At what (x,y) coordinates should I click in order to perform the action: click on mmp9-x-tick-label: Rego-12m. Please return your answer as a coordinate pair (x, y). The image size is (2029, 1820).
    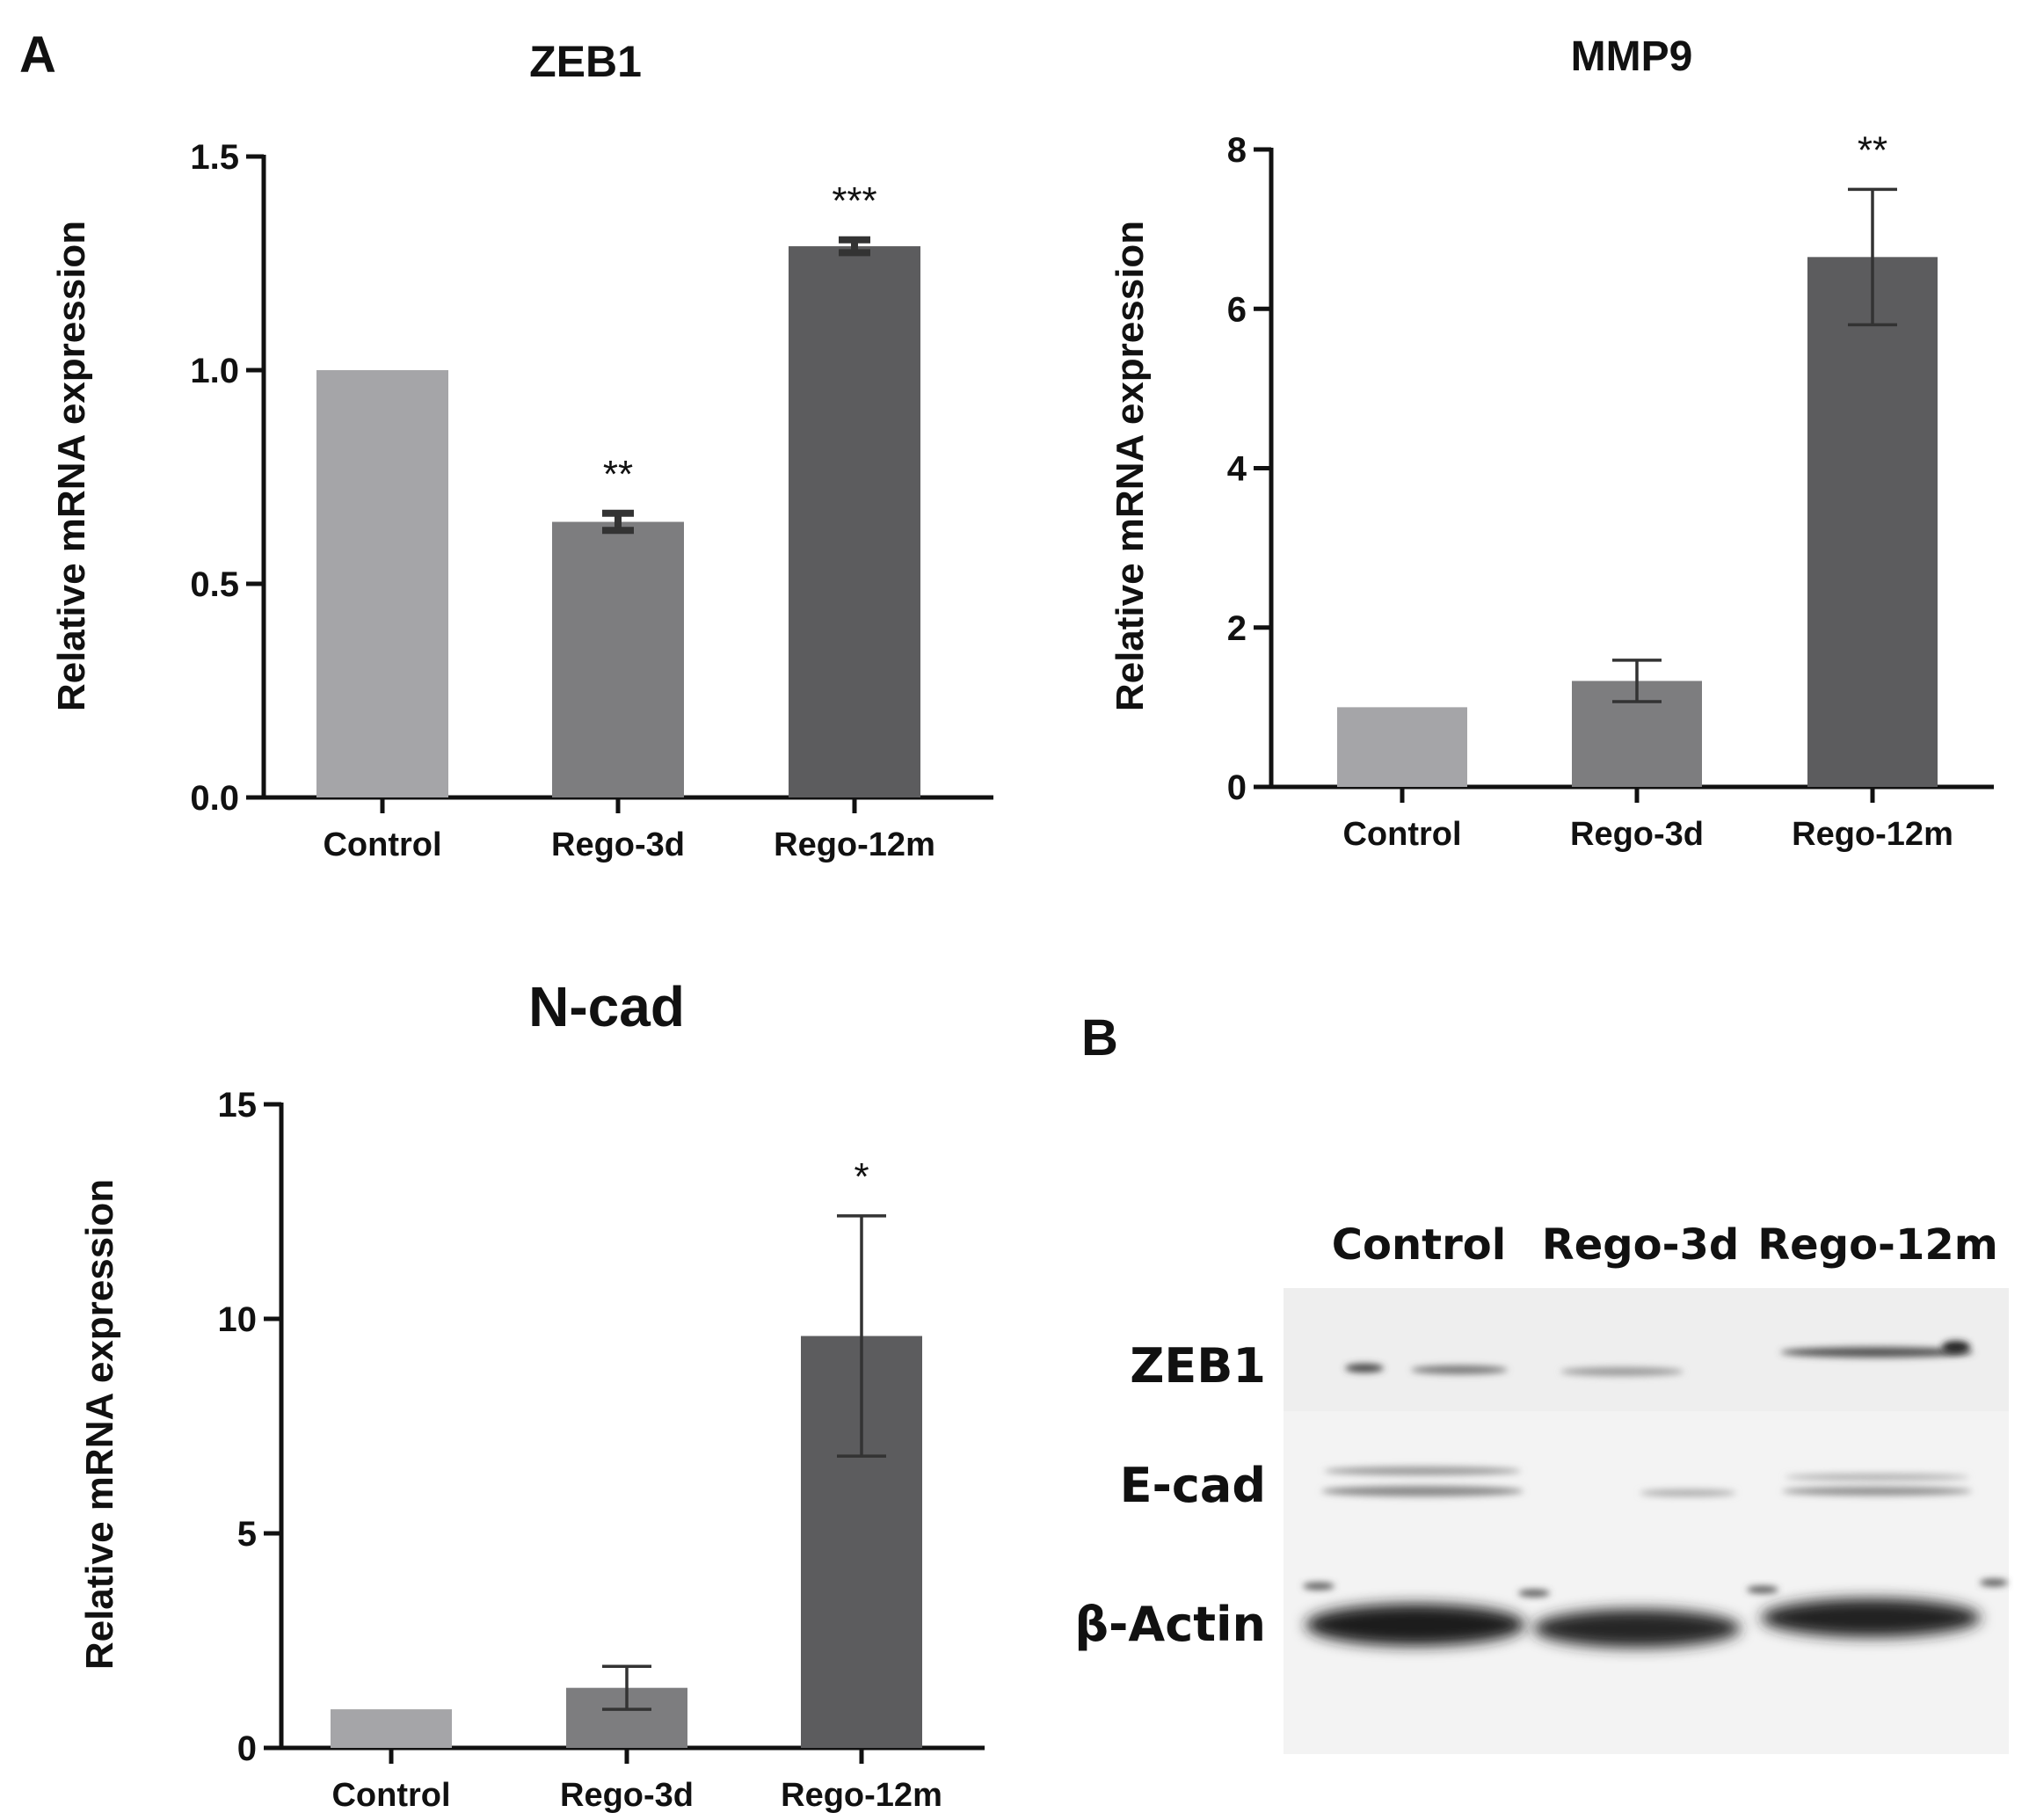
    Looking at the image, I should click on (1872, 834).